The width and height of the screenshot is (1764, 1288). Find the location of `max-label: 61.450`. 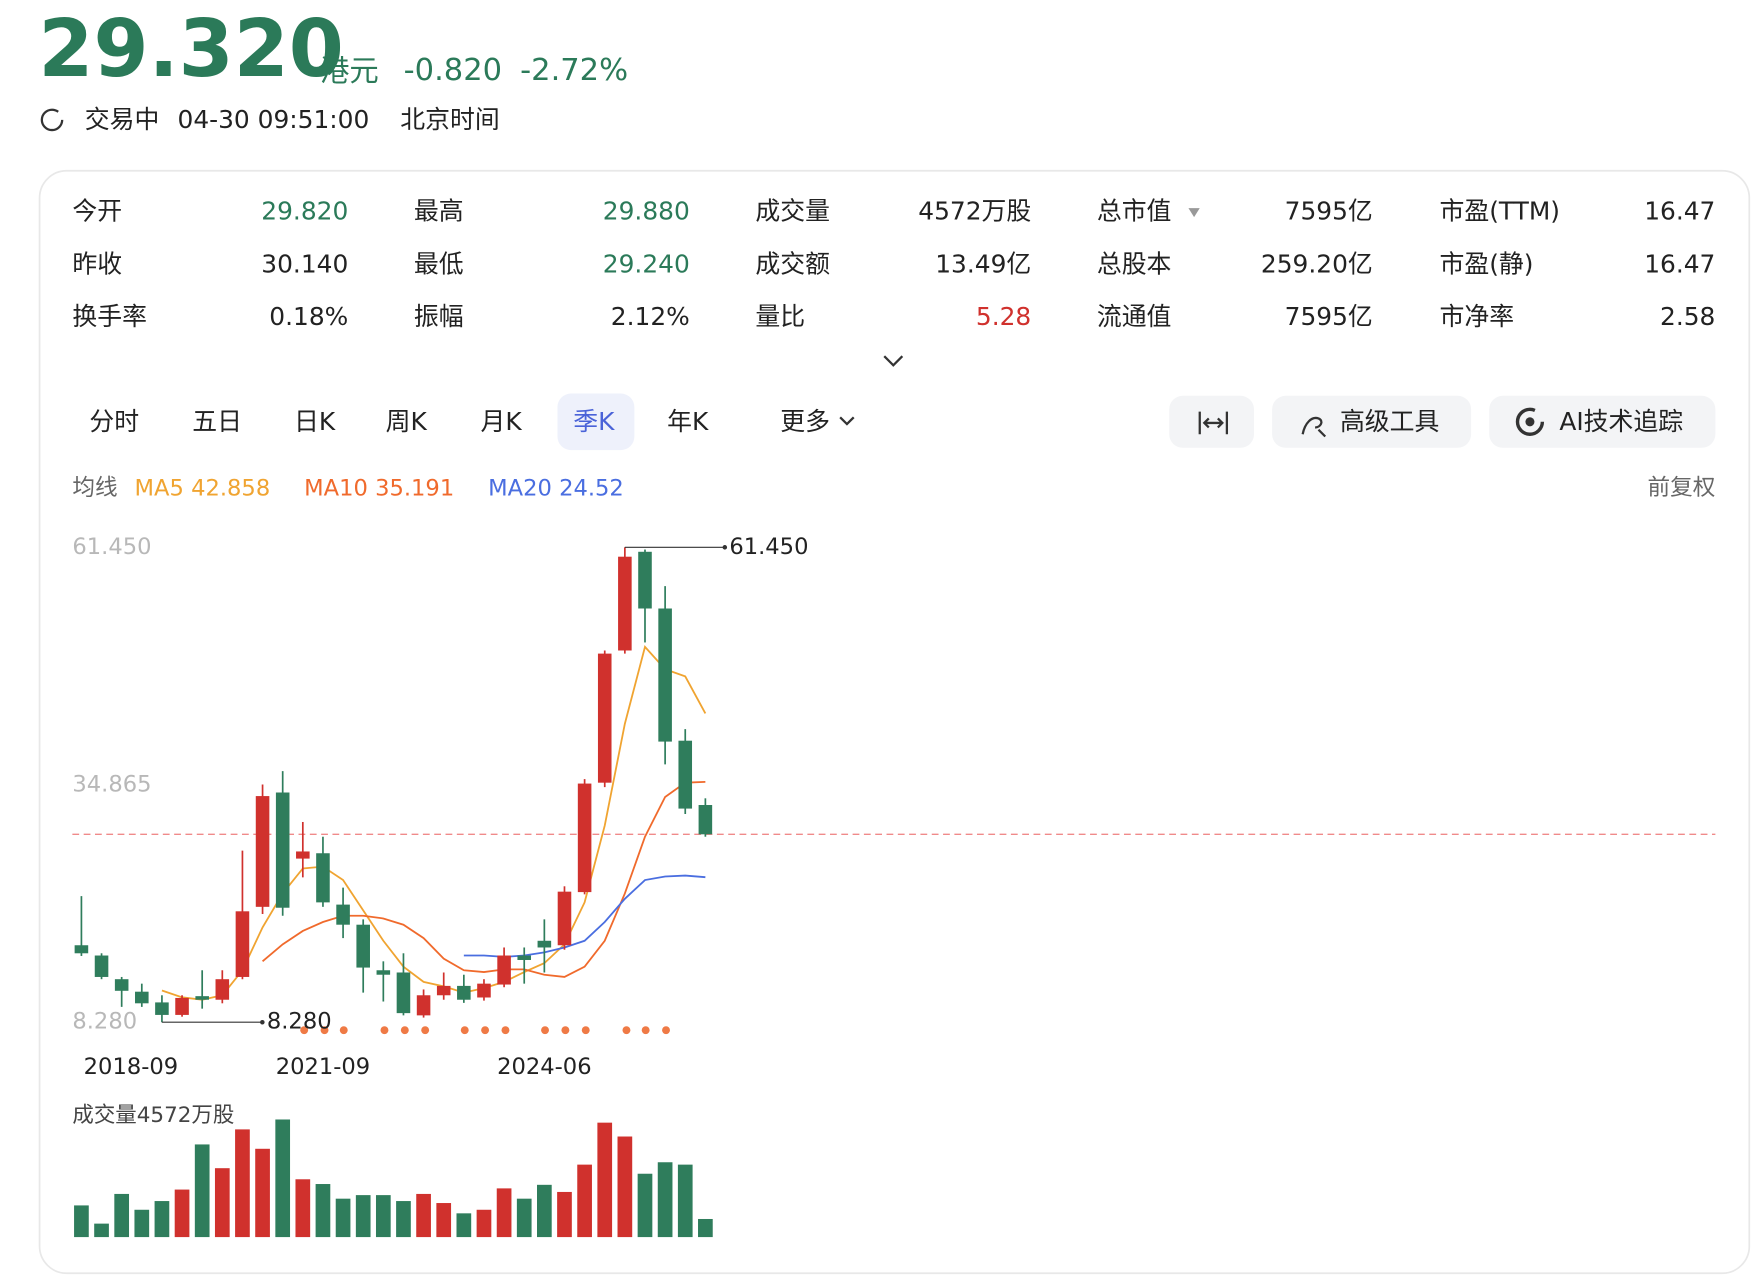

max-label: 61.450 is located at coordinates (768, 547).